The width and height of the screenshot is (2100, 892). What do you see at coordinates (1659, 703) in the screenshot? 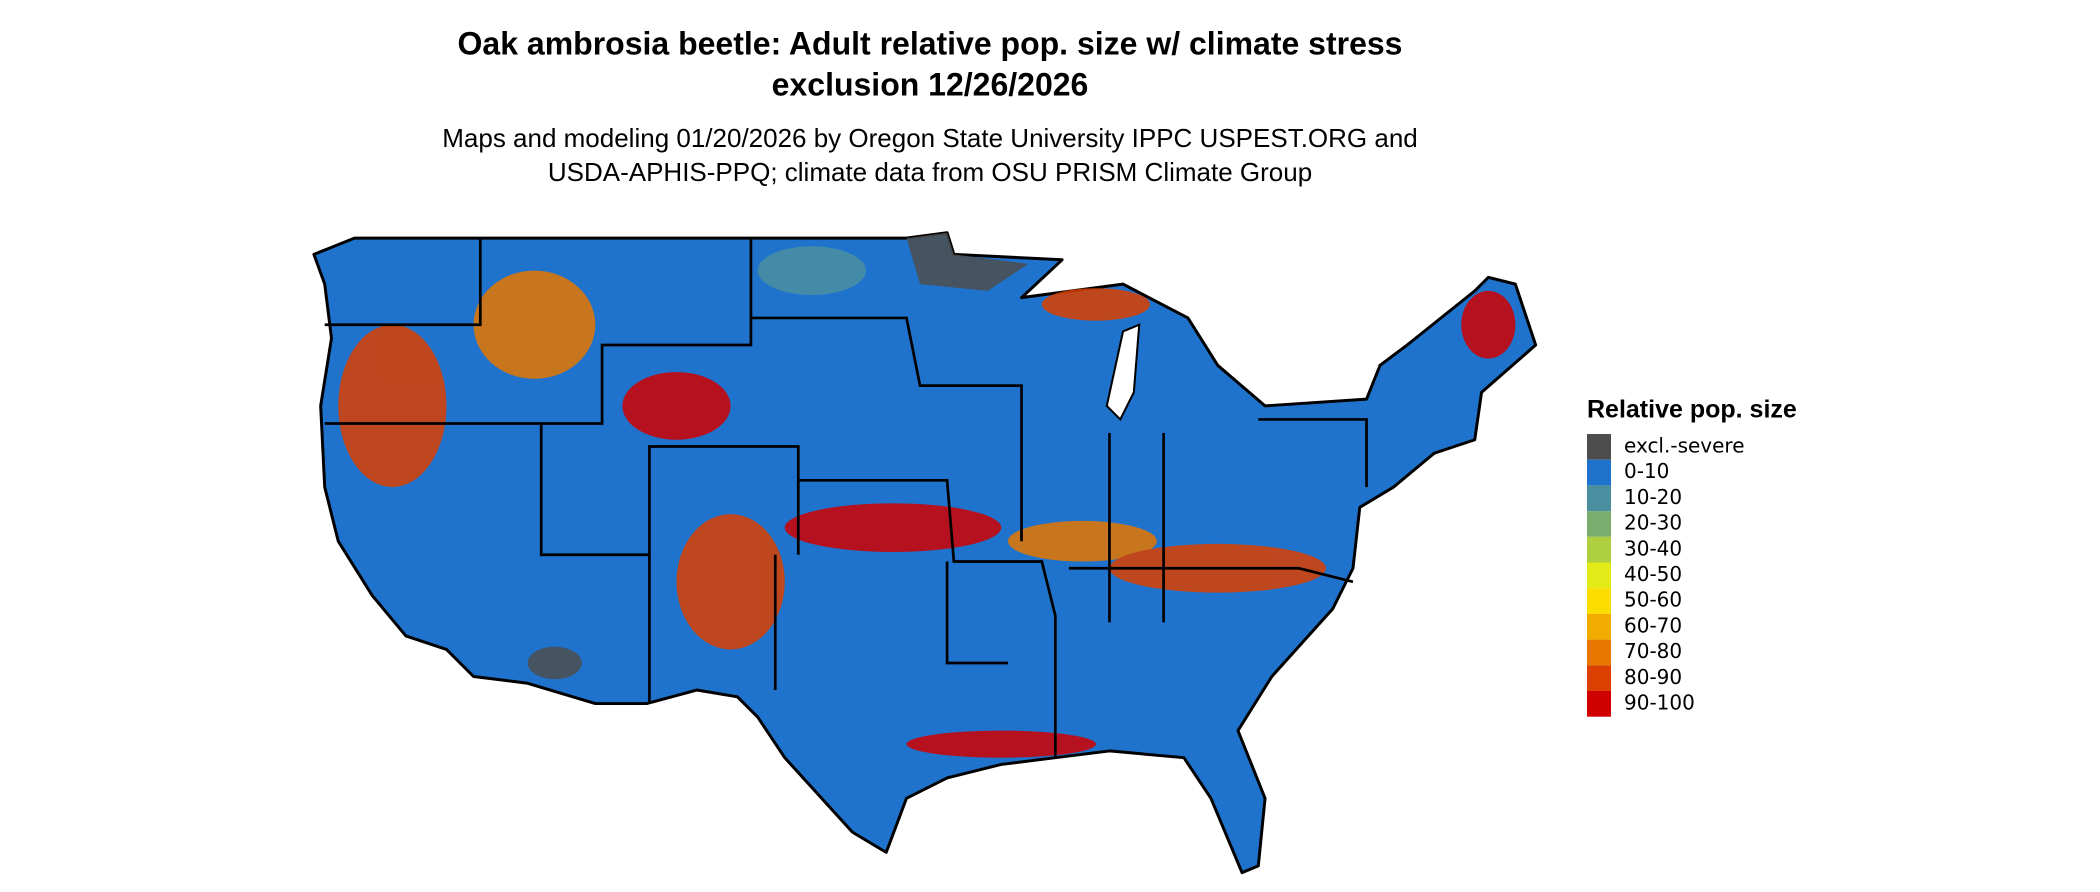
I see `legend-label: 90-100` at bounding box center [1659, 703].